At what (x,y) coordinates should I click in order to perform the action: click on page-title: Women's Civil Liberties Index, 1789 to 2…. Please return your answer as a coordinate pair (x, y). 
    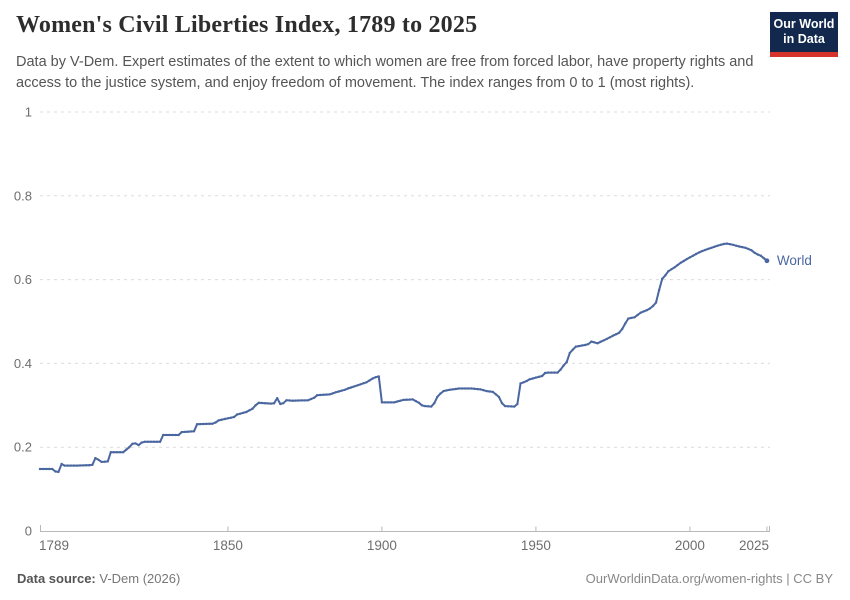
    Looking at the image, I should click on (247, 25).